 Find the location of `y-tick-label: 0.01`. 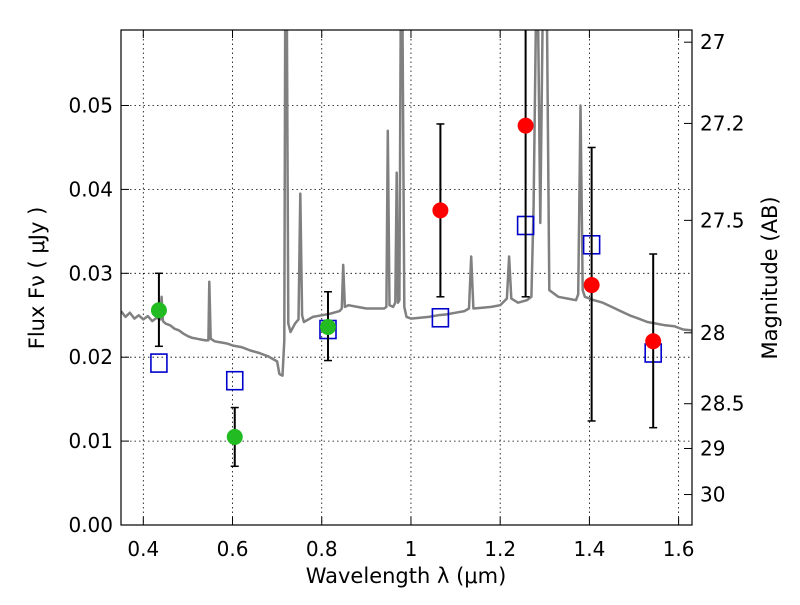

y-tick-label: 0.01 is located at coordinates (90, 441).